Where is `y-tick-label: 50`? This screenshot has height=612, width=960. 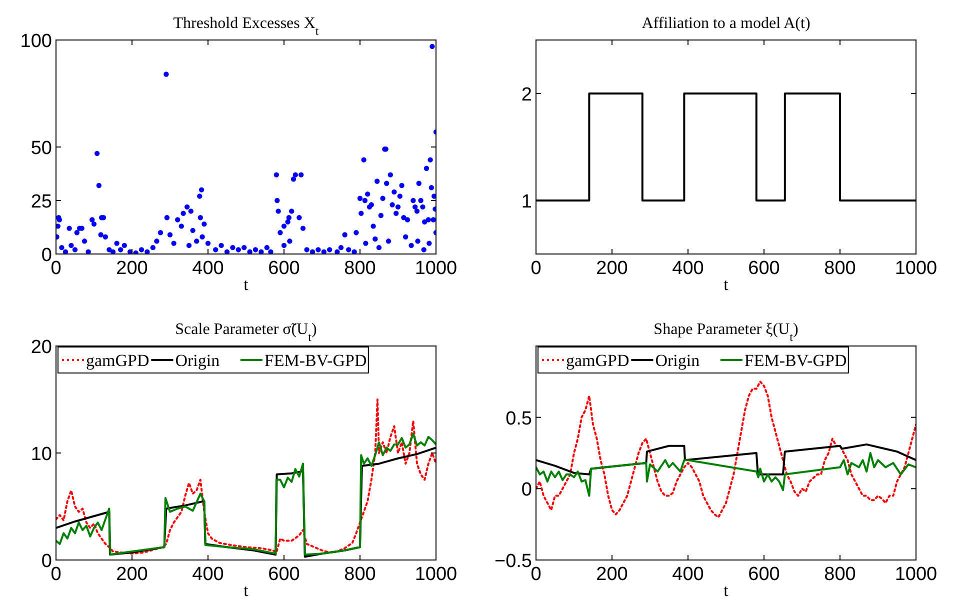 y-tick-label: 50 is located at coordinates (41, 148).